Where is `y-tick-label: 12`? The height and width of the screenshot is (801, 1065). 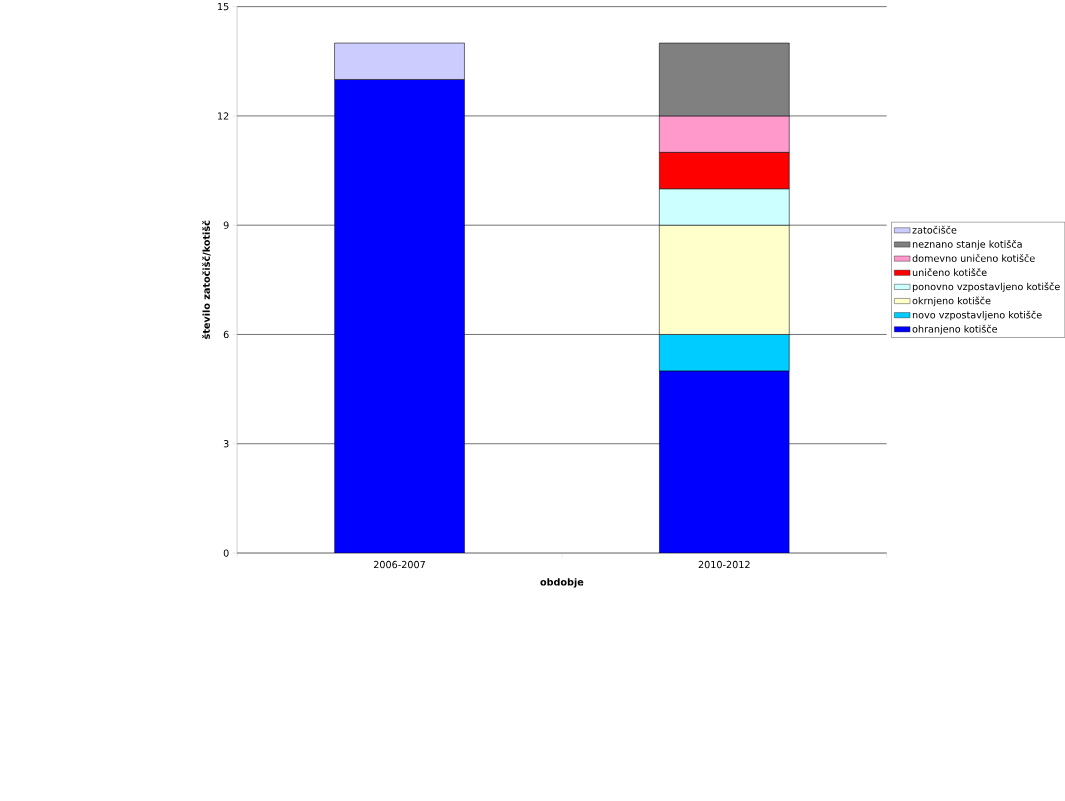 y-tick-label: 12 is located at coordinates (223, 116).